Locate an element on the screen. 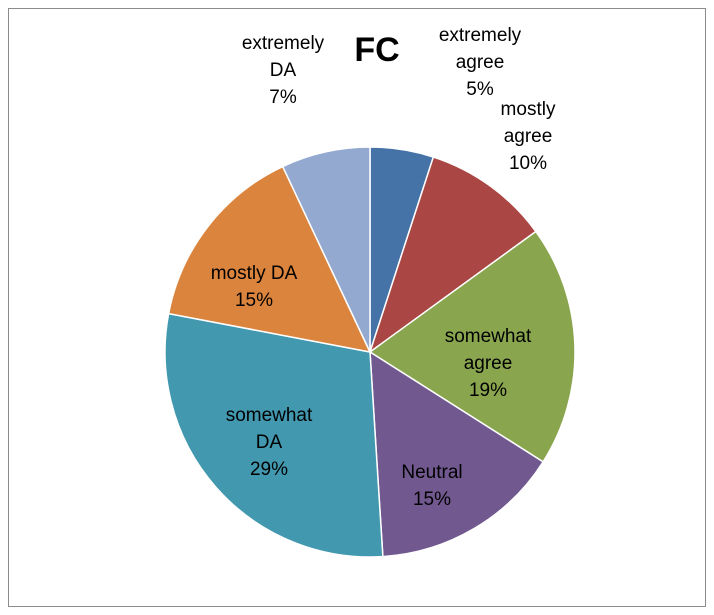 This screenshot has height=615, width=714. pie-slice-somewhat-da is located at coordinates (274, 435).